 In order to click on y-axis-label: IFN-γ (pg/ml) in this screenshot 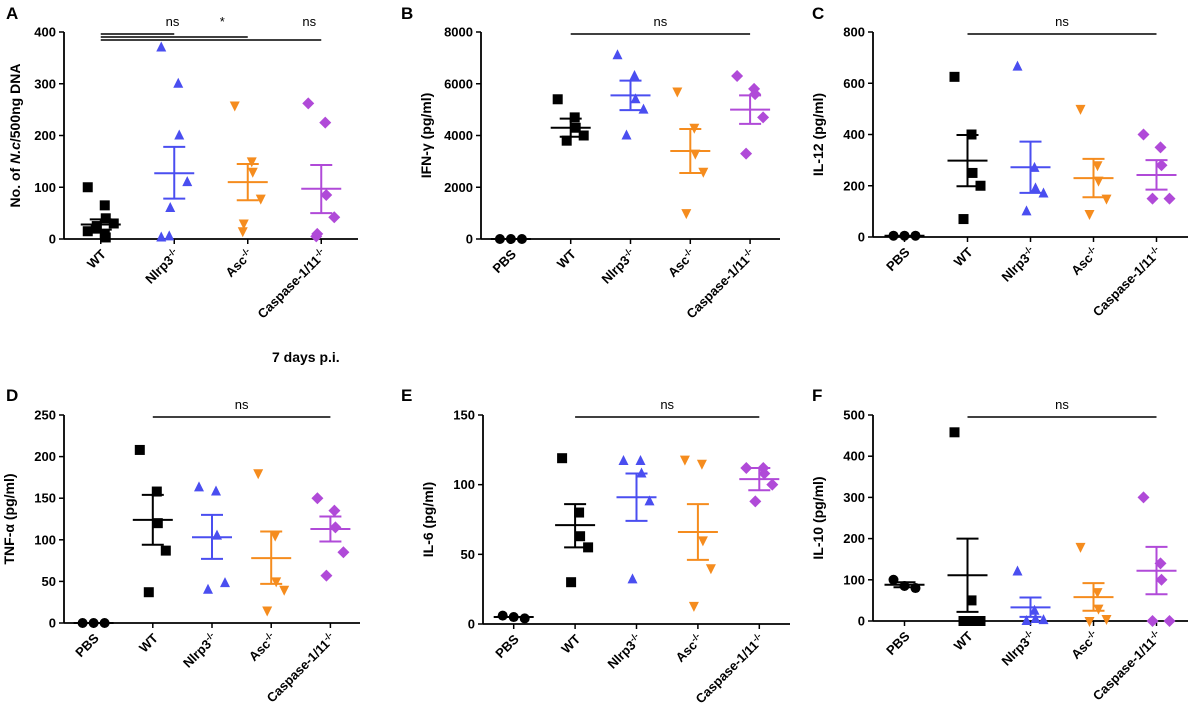, I will do `click(426, 136)`.